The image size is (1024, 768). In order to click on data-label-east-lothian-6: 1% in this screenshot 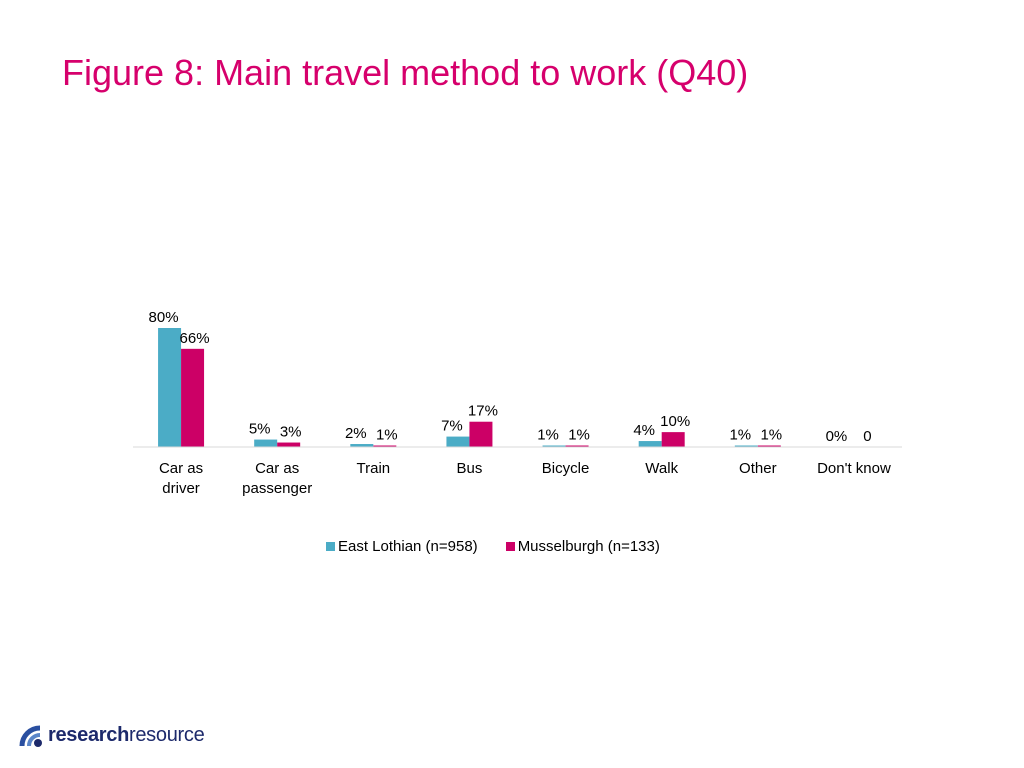, I will do `click(740, 435)`.